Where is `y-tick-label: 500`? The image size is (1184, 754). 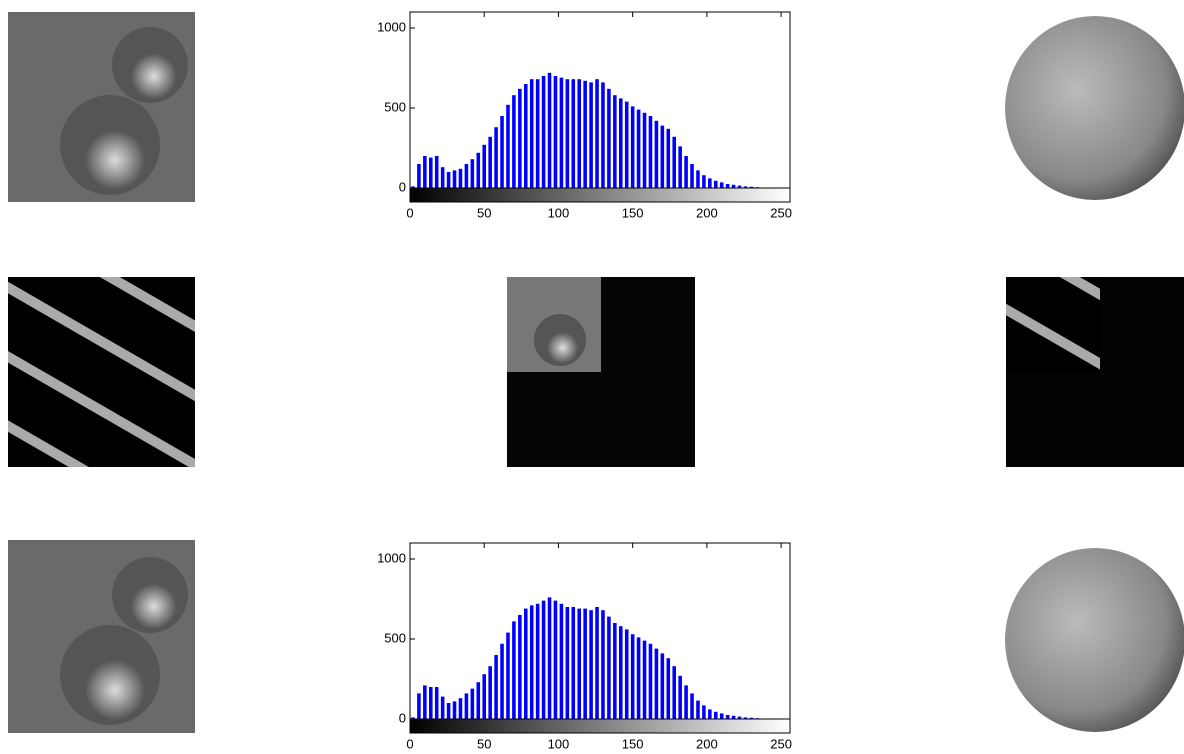 y-tick-label: 500 is located at coordinates (395, 106).